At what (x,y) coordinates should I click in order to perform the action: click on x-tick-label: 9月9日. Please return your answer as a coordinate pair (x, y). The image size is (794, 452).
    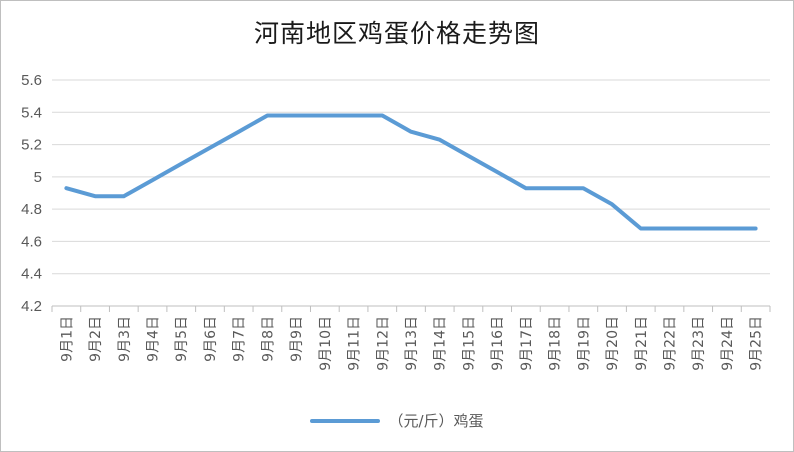
    Looking at the image, I should click on (297, 339).